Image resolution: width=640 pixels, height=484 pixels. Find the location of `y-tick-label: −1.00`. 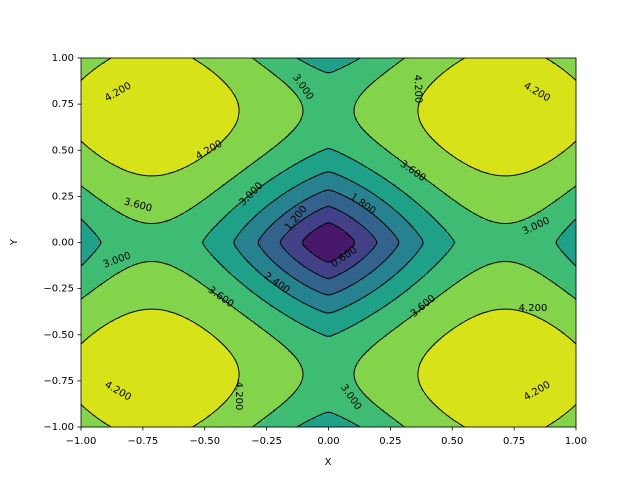

y-tick-label: −1.00 is located at coordinates (58, 427).